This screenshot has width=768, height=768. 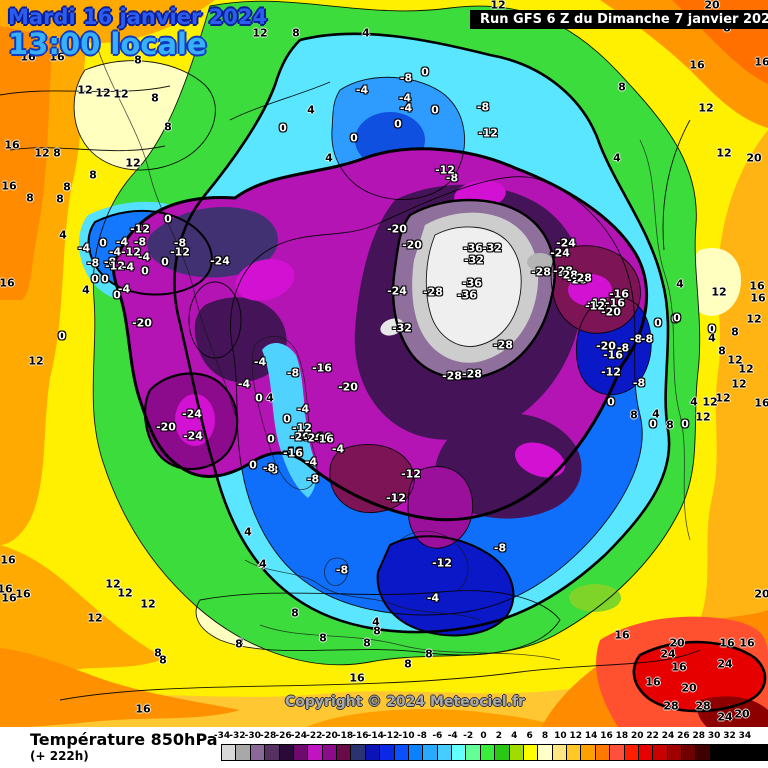 I want to click on legend-tick: 30, so click(x=714, y=736).